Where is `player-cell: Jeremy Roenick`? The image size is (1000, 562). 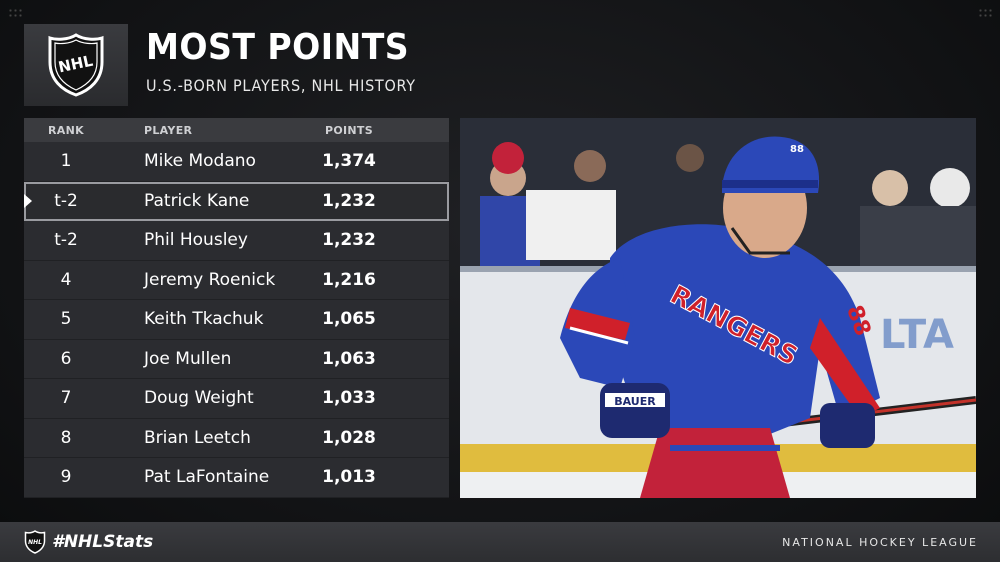
player-cell: Jeremy Roenick is located at coordinates (210, 279).